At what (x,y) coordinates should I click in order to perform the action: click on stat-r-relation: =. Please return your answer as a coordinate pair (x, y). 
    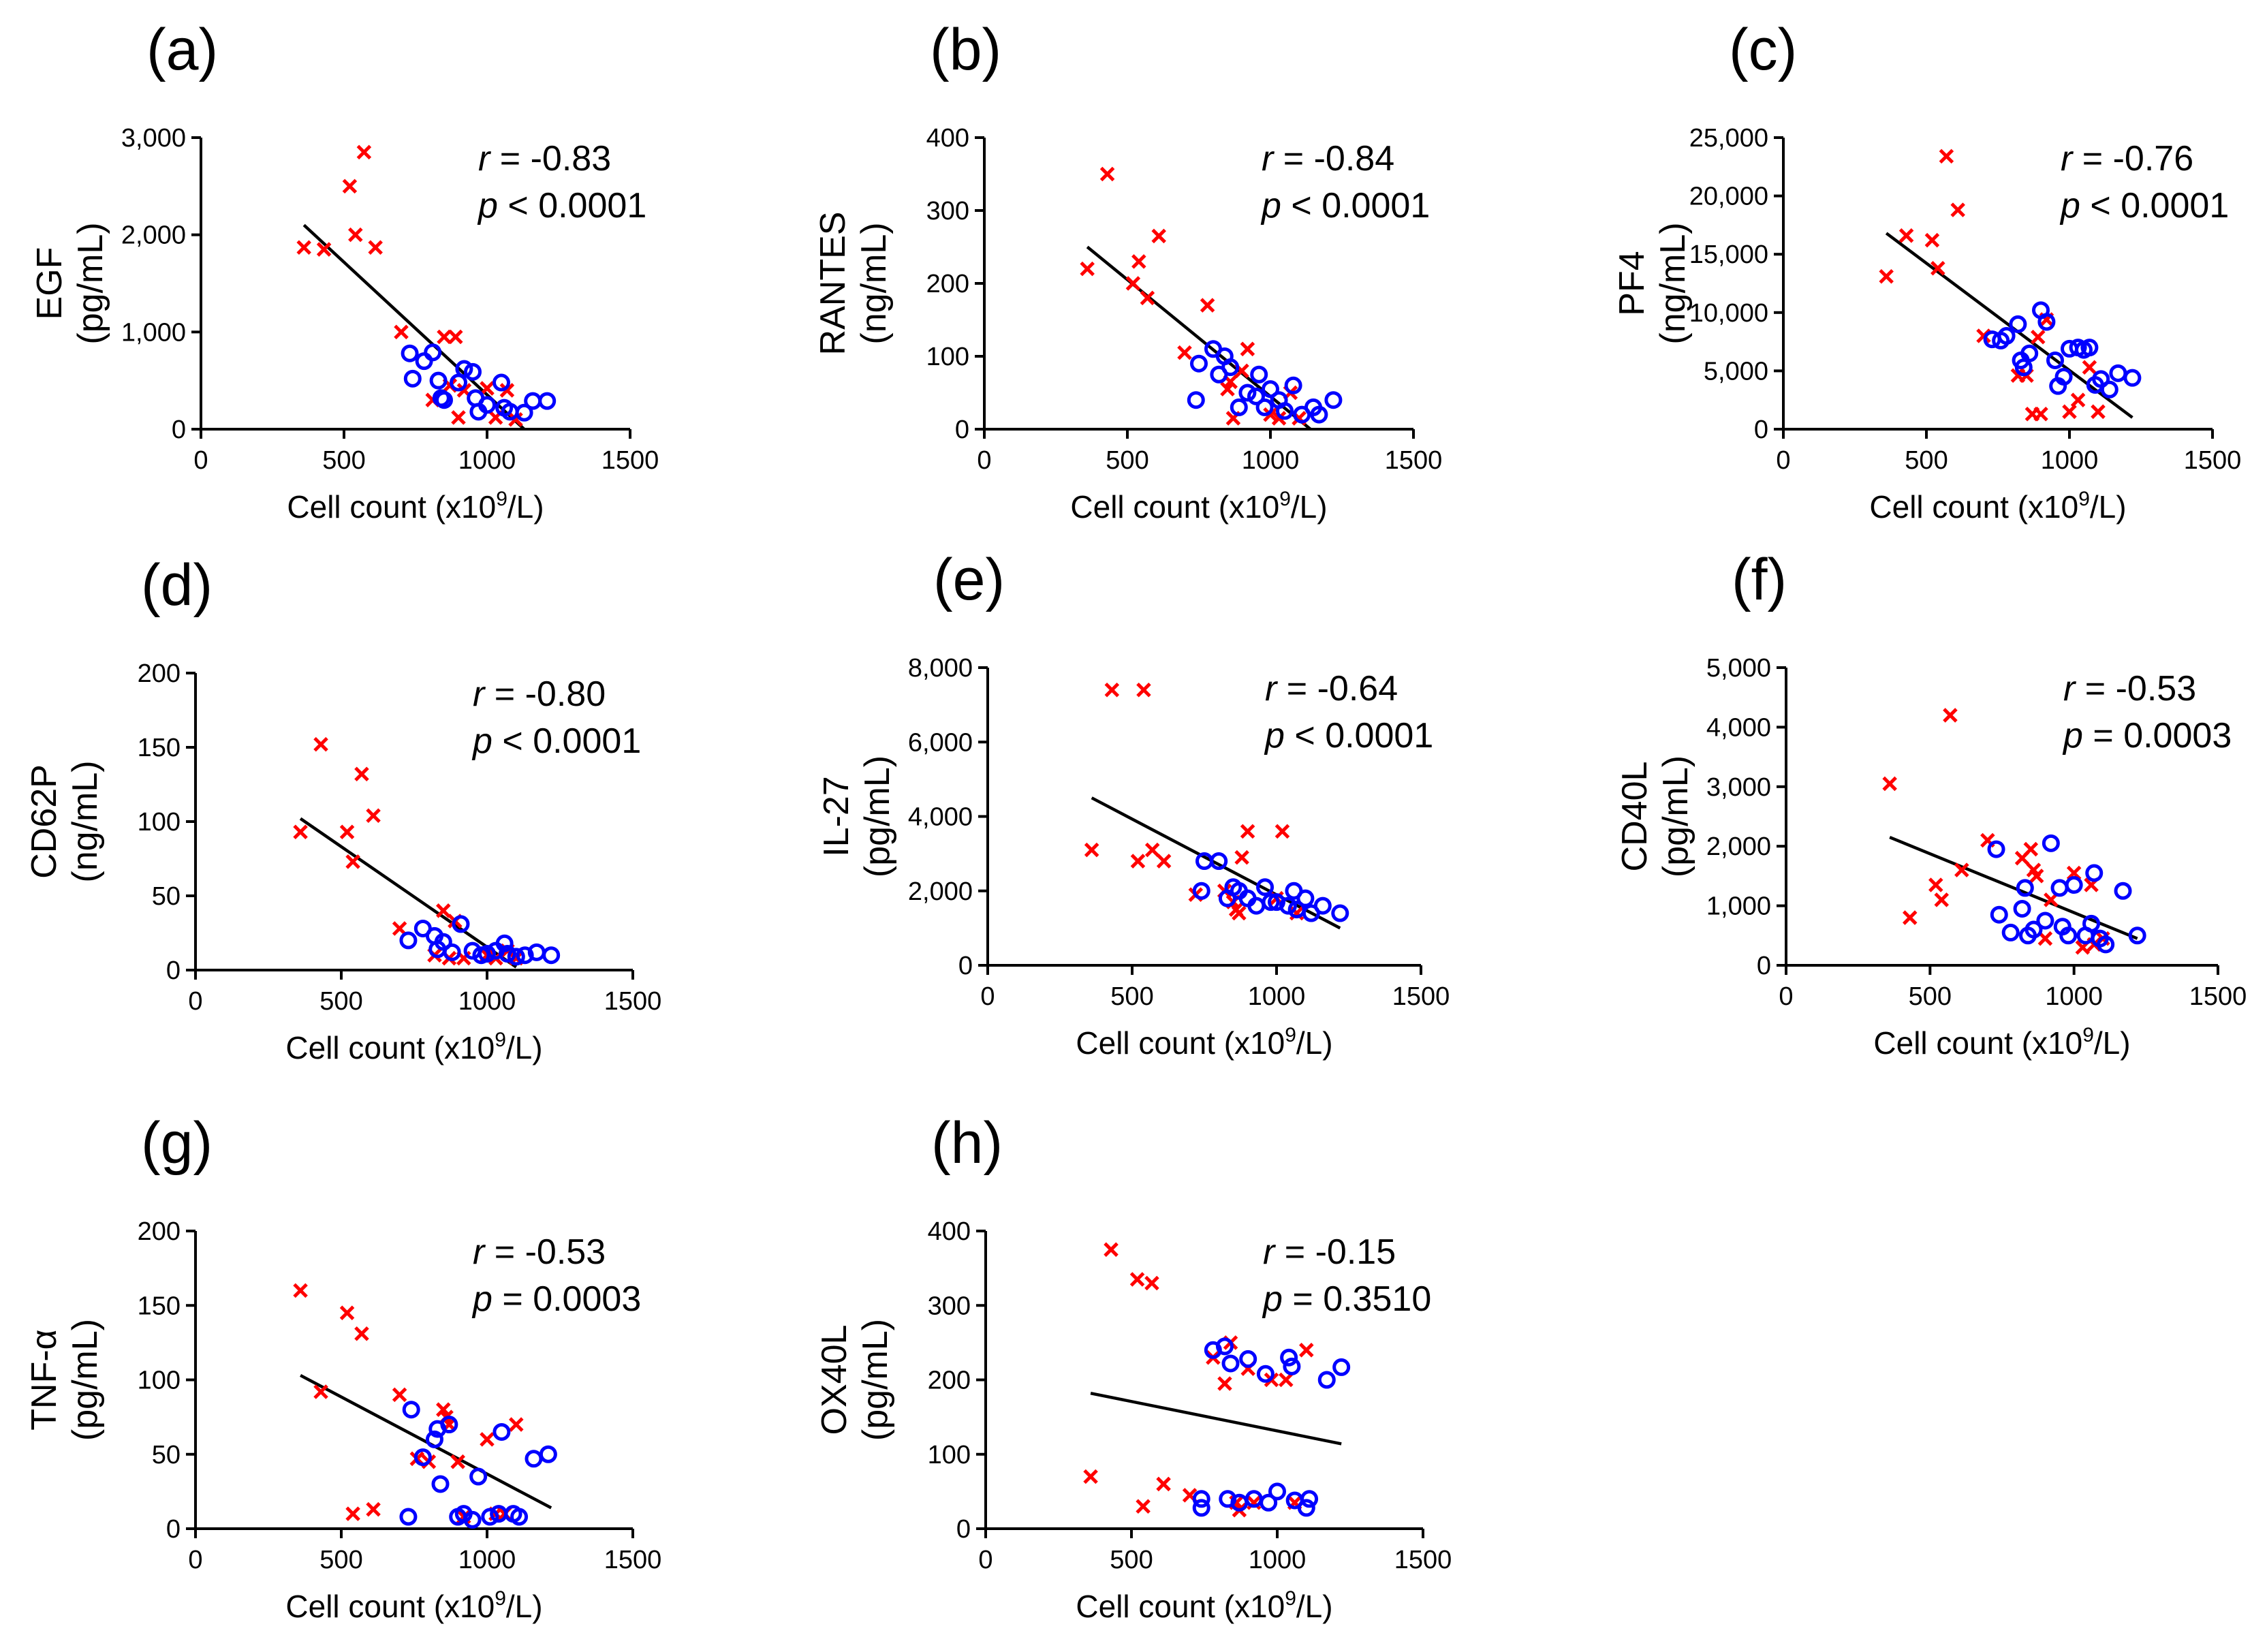
    Looking at the image, I should click on (2092, 158).